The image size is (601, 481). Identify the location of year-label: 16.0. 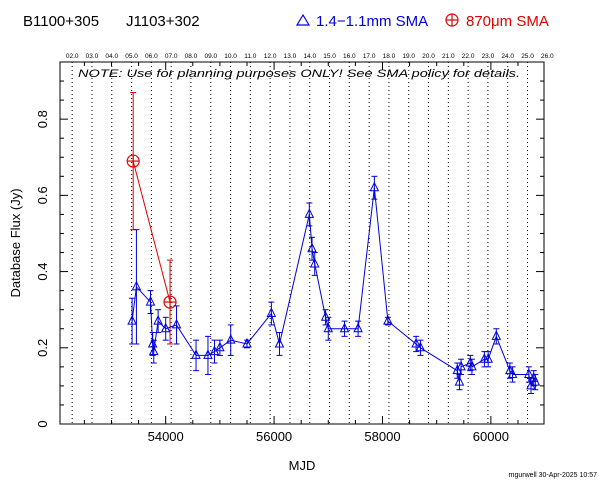
(349, 56).